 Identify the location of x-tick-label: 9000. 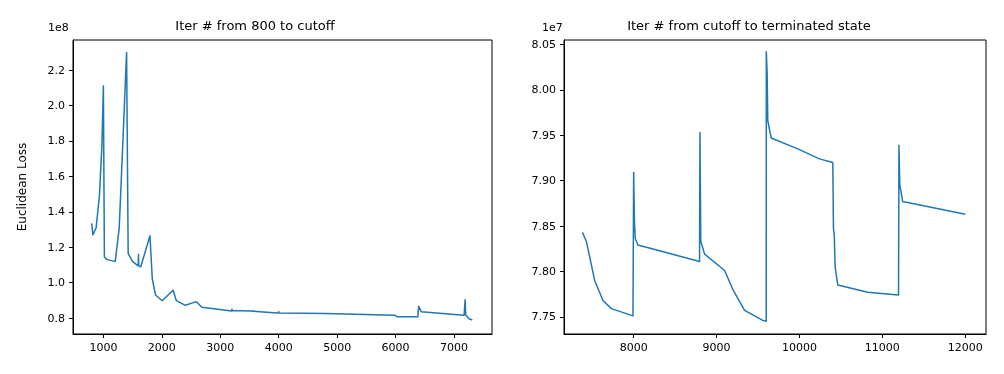
(716, 347).